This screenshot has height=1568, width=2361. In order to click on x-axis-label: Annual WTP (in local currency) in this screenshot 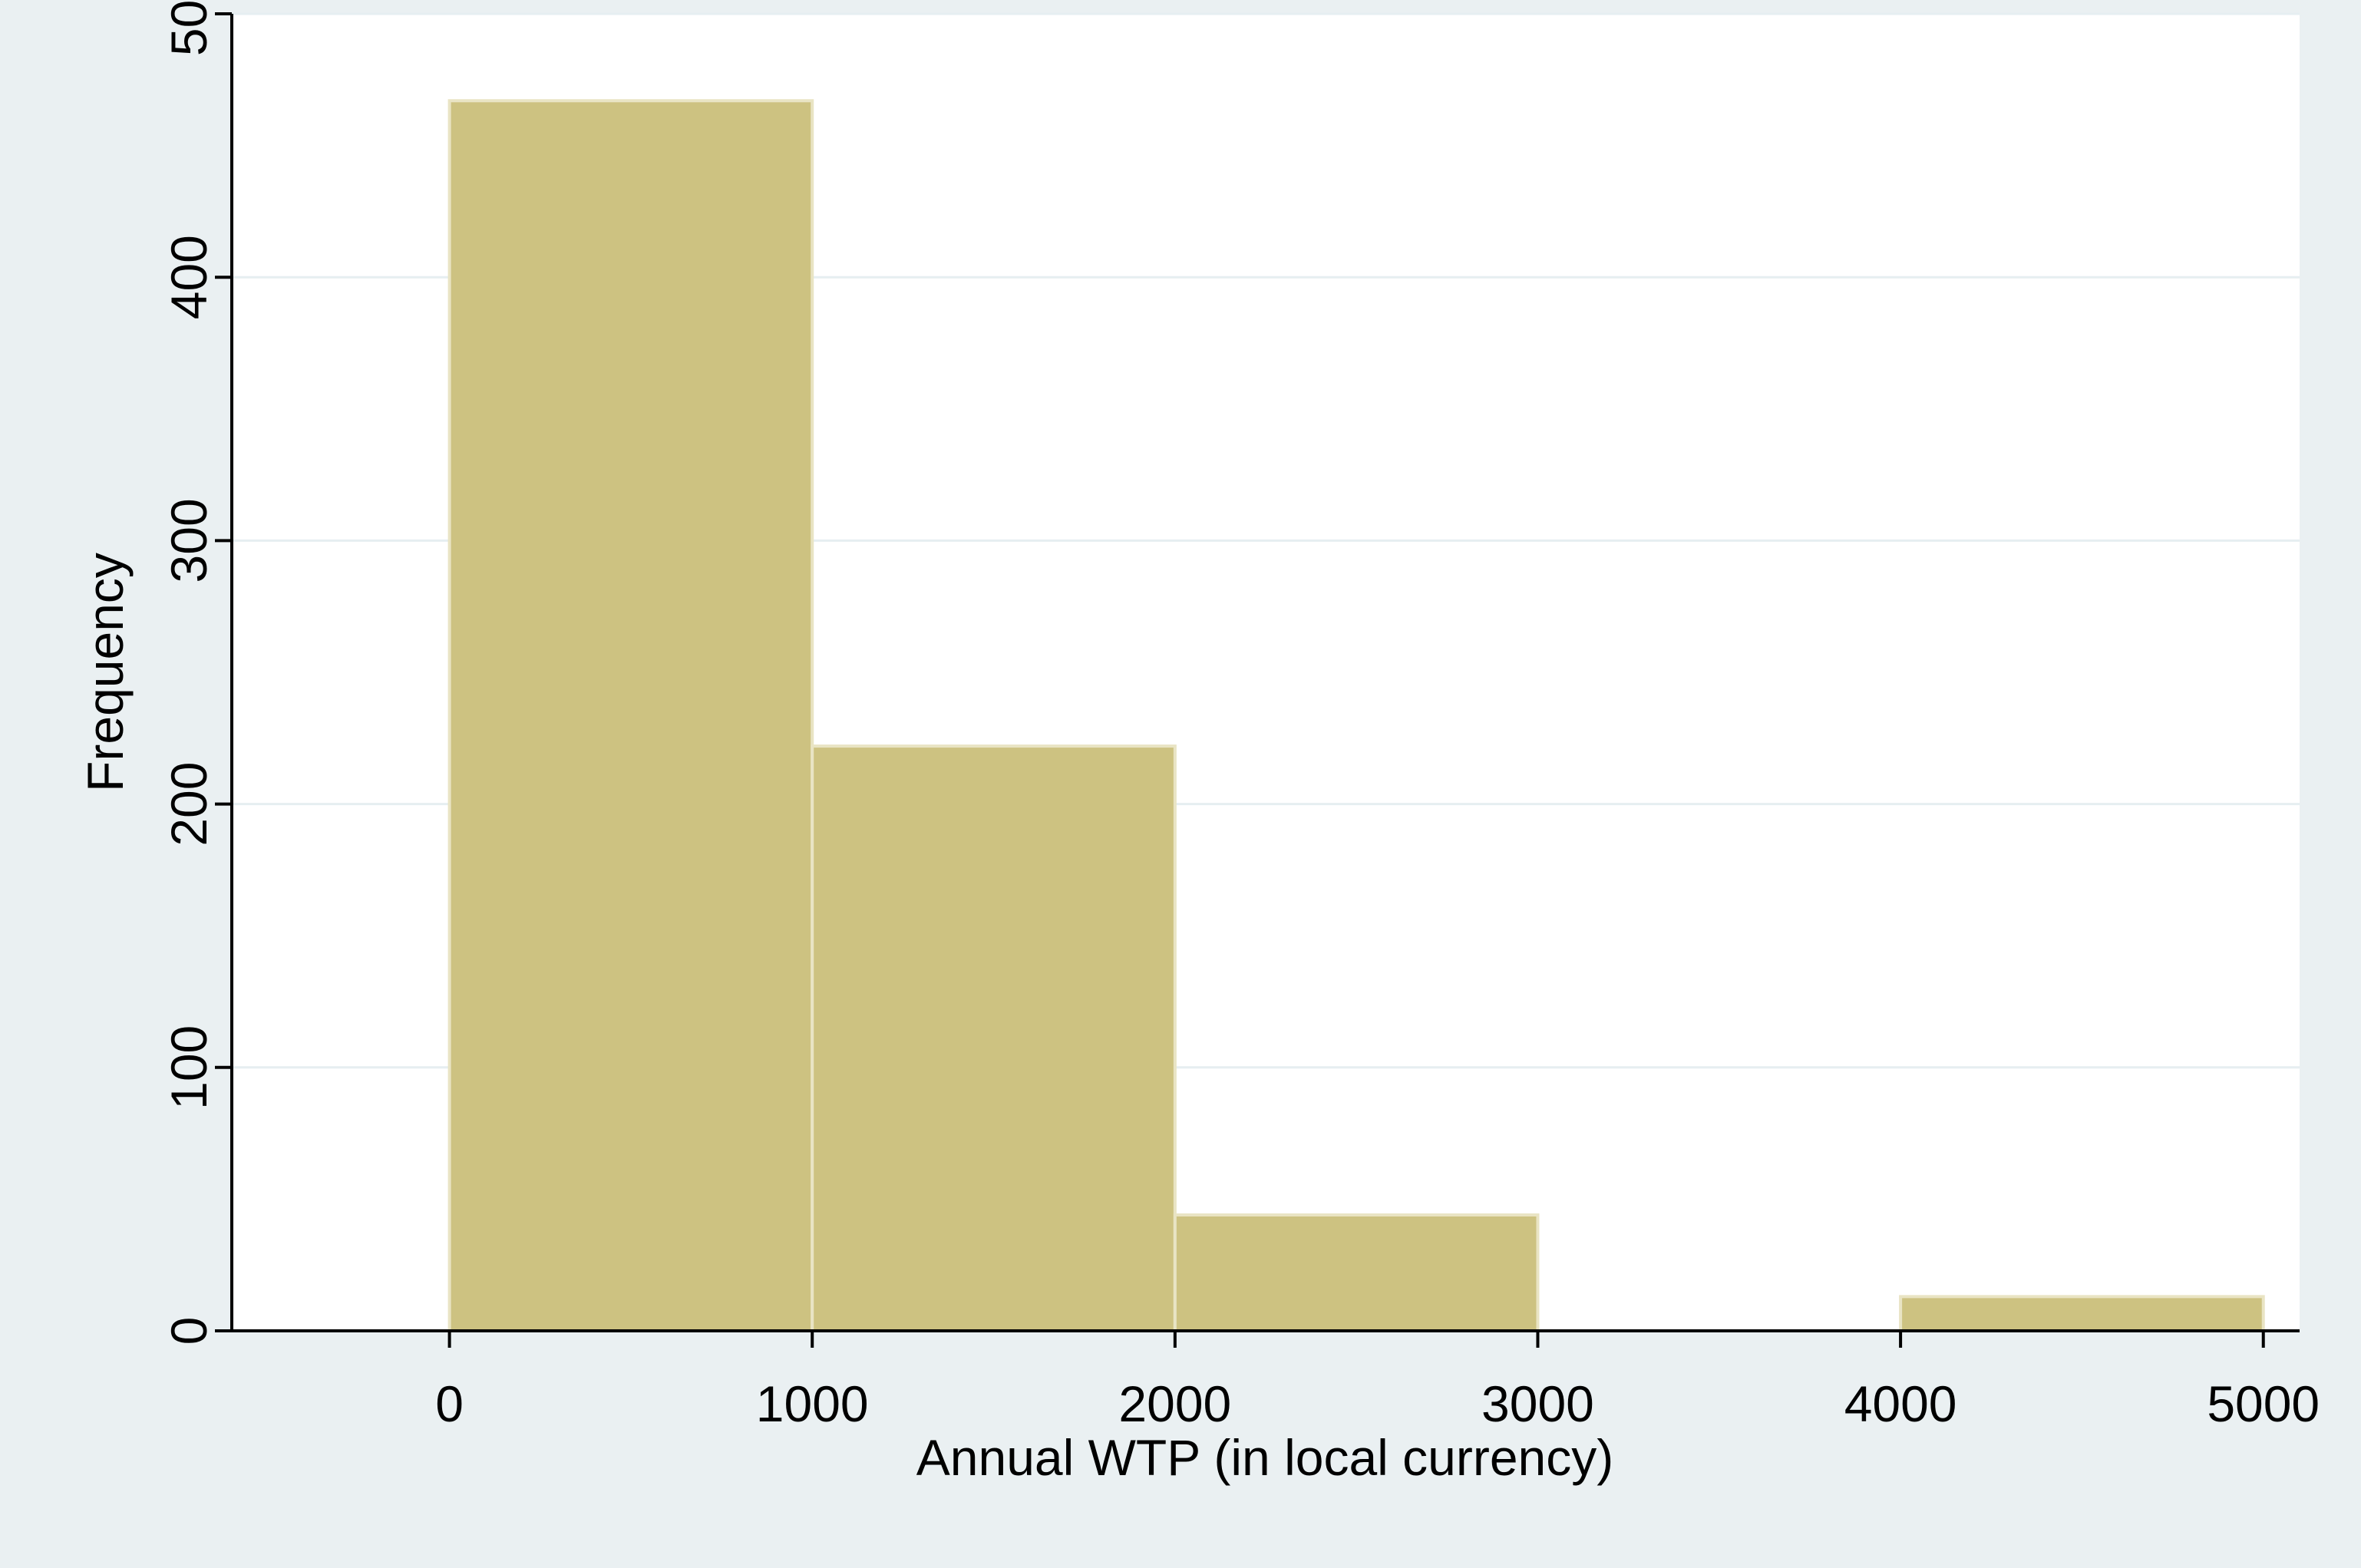, I will do `click(1265, 1457)`.